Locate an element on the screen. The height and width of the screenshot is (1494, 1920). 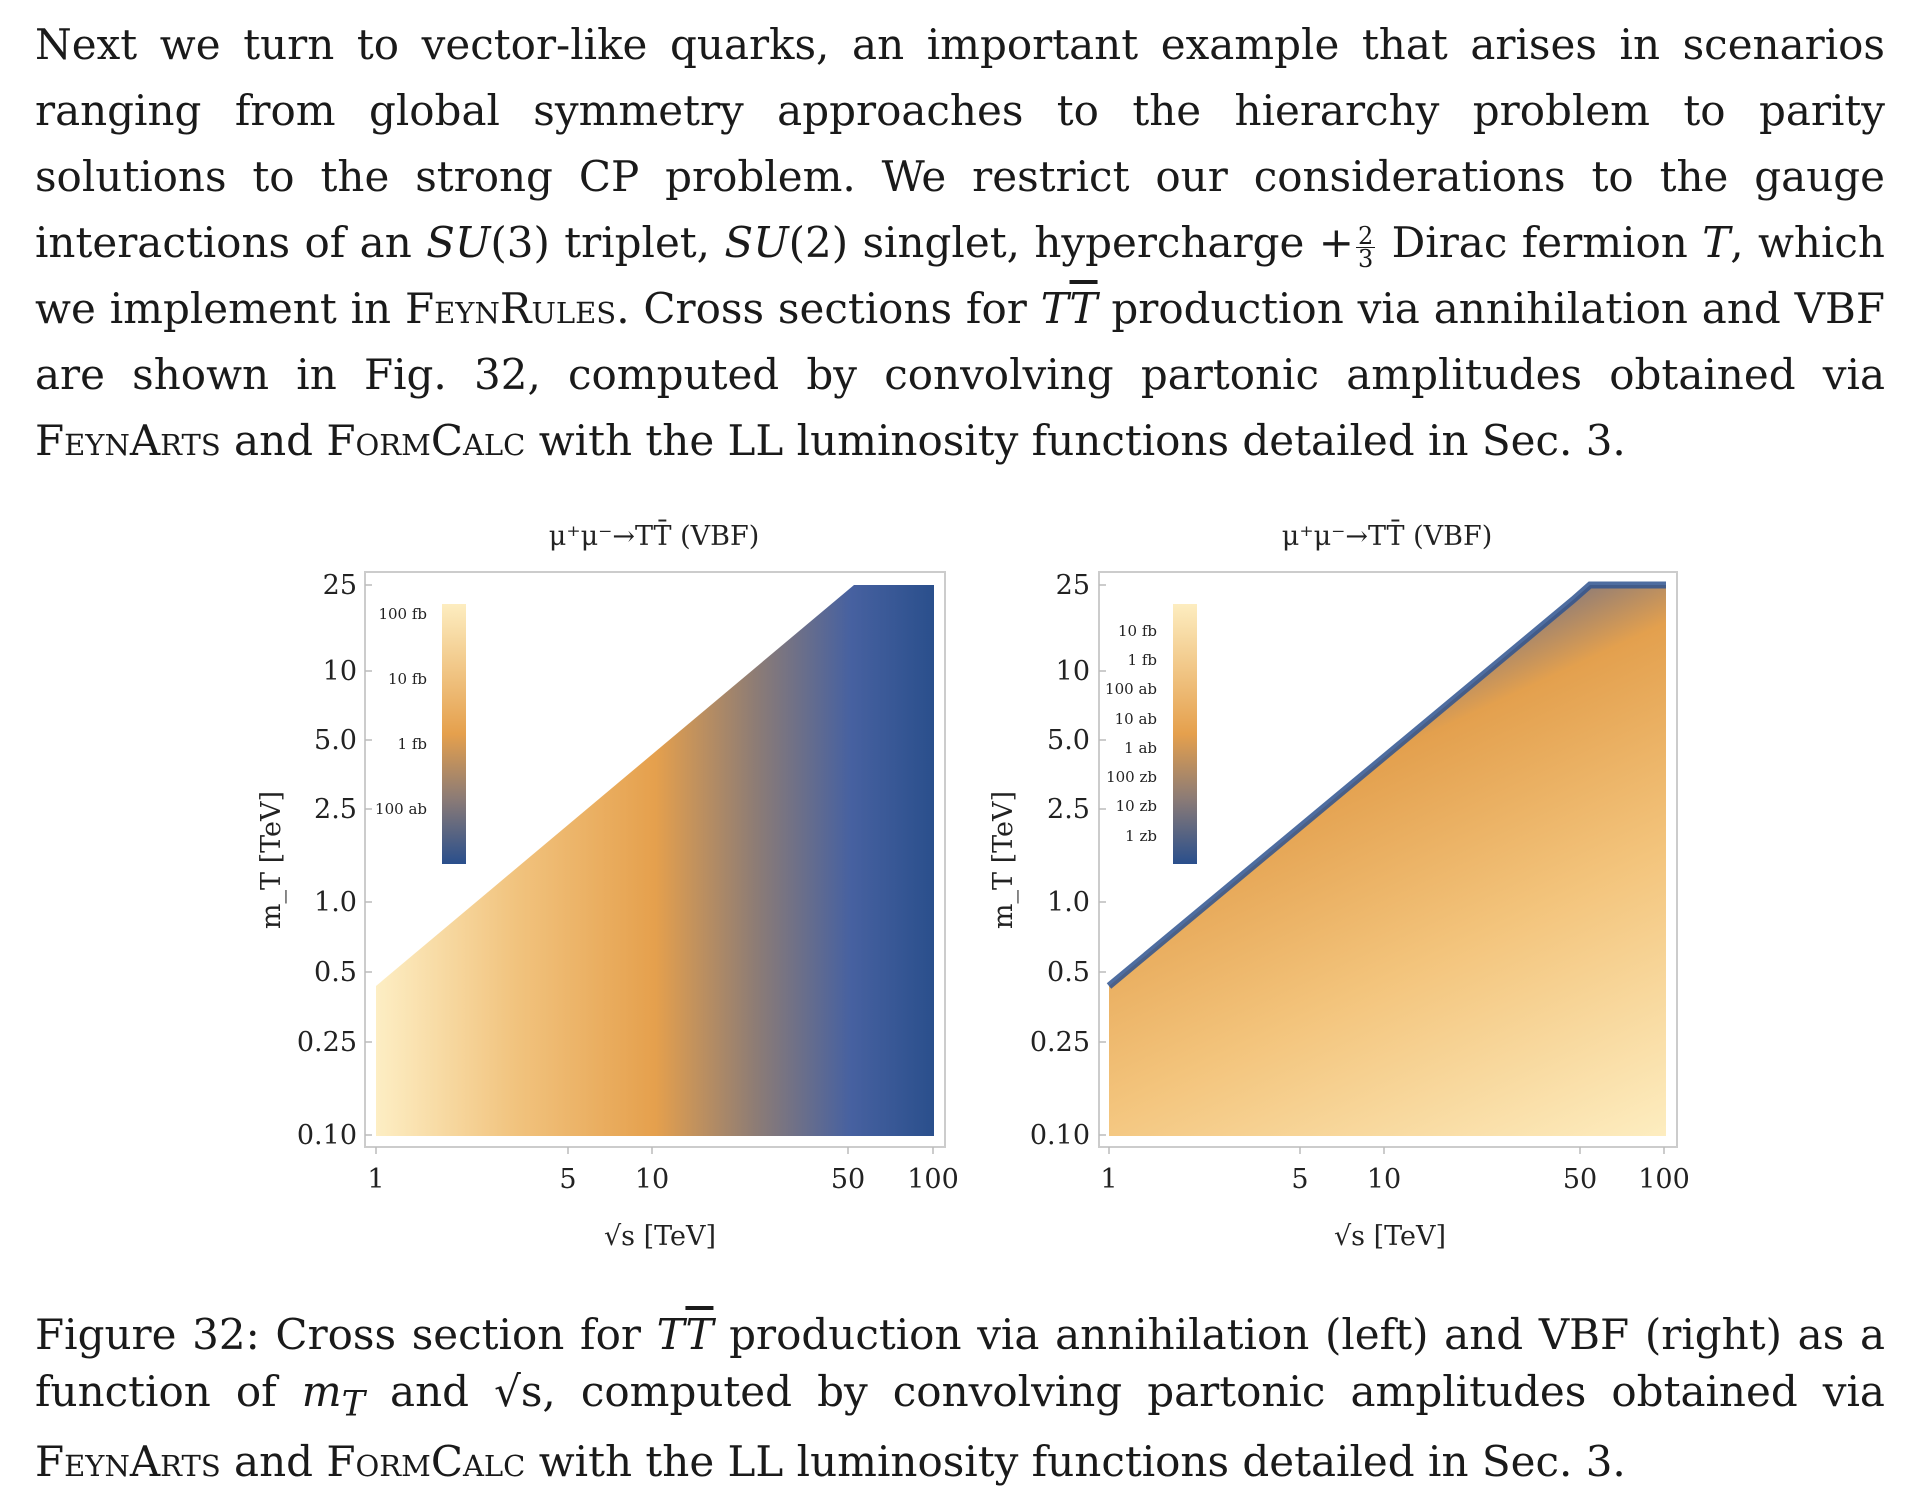
left-plot-title: μ⁺μ⁻→TT̄ (VBF) is located at coordinates (654, 535).